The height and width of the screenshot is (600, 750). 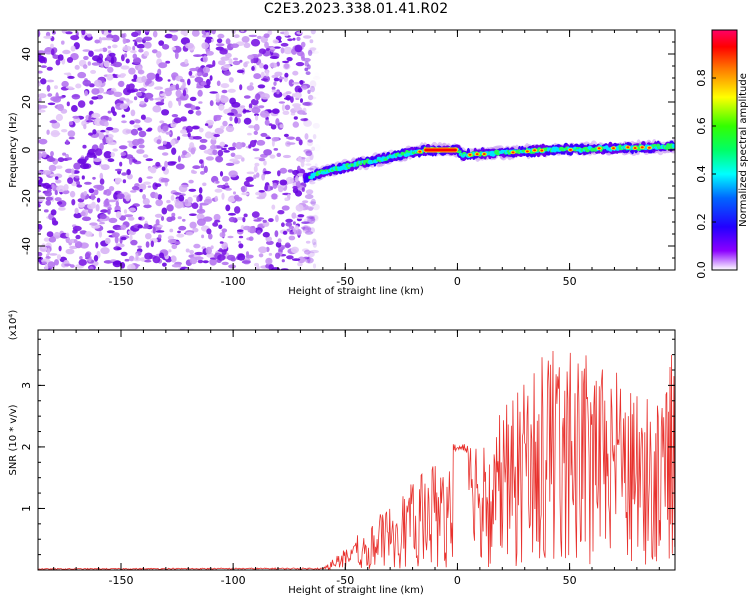 What do you see at coordinates (356, 291) in the screenshot?
I see `spectrogram-xlabel: Height of straight line (km)` at bounding box center [356, 291].